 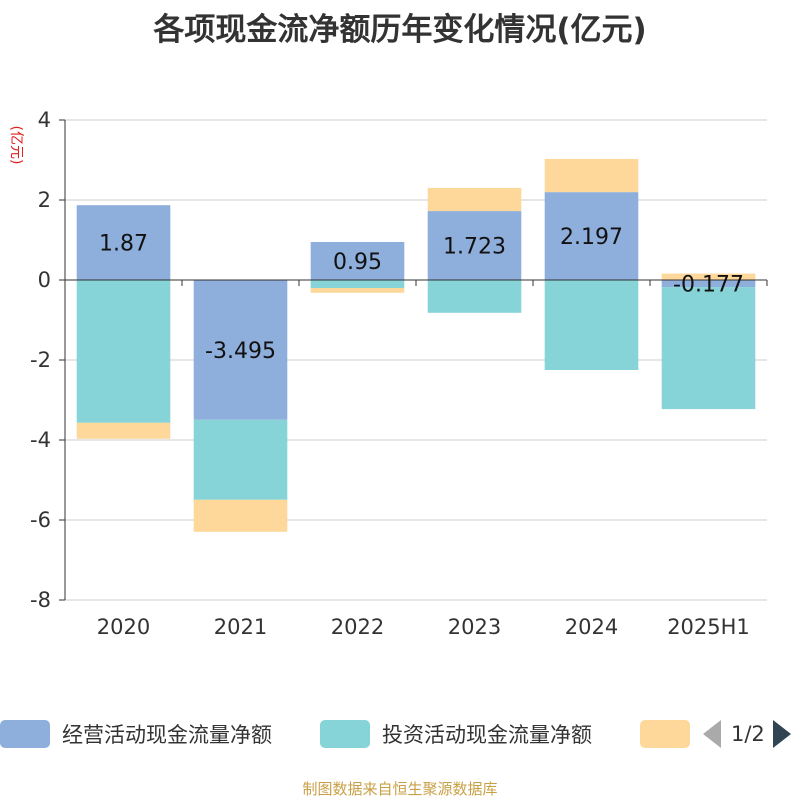 I want to click on y-tick-label: -8, so click(x=40, y=600).